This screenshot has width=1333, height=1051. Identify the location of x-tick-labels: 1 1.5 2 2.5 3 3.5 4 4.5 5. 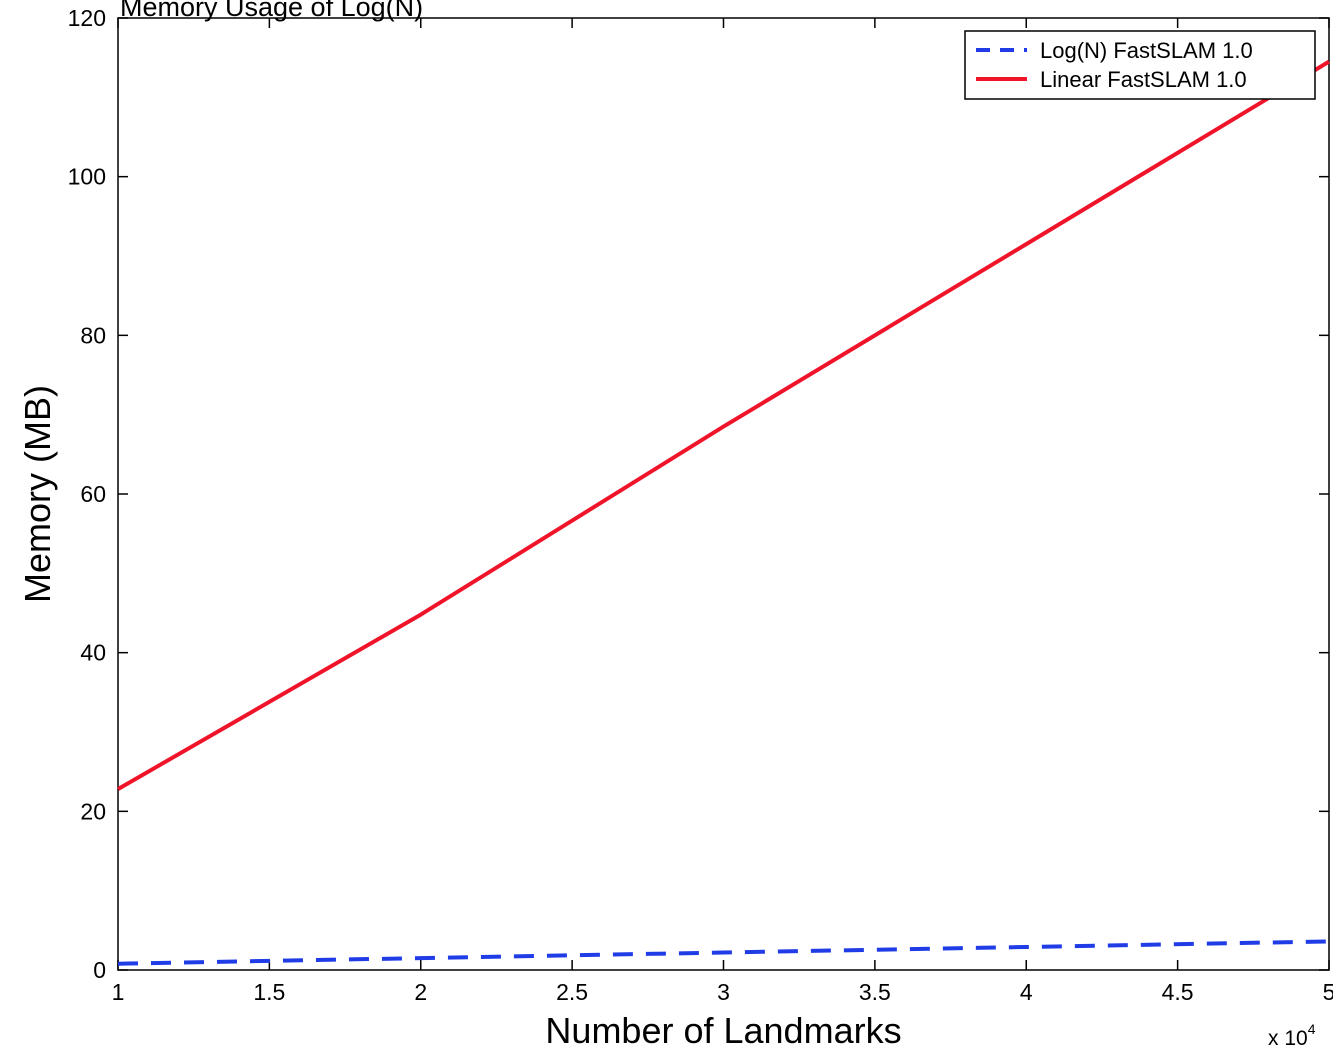
(722, 992).